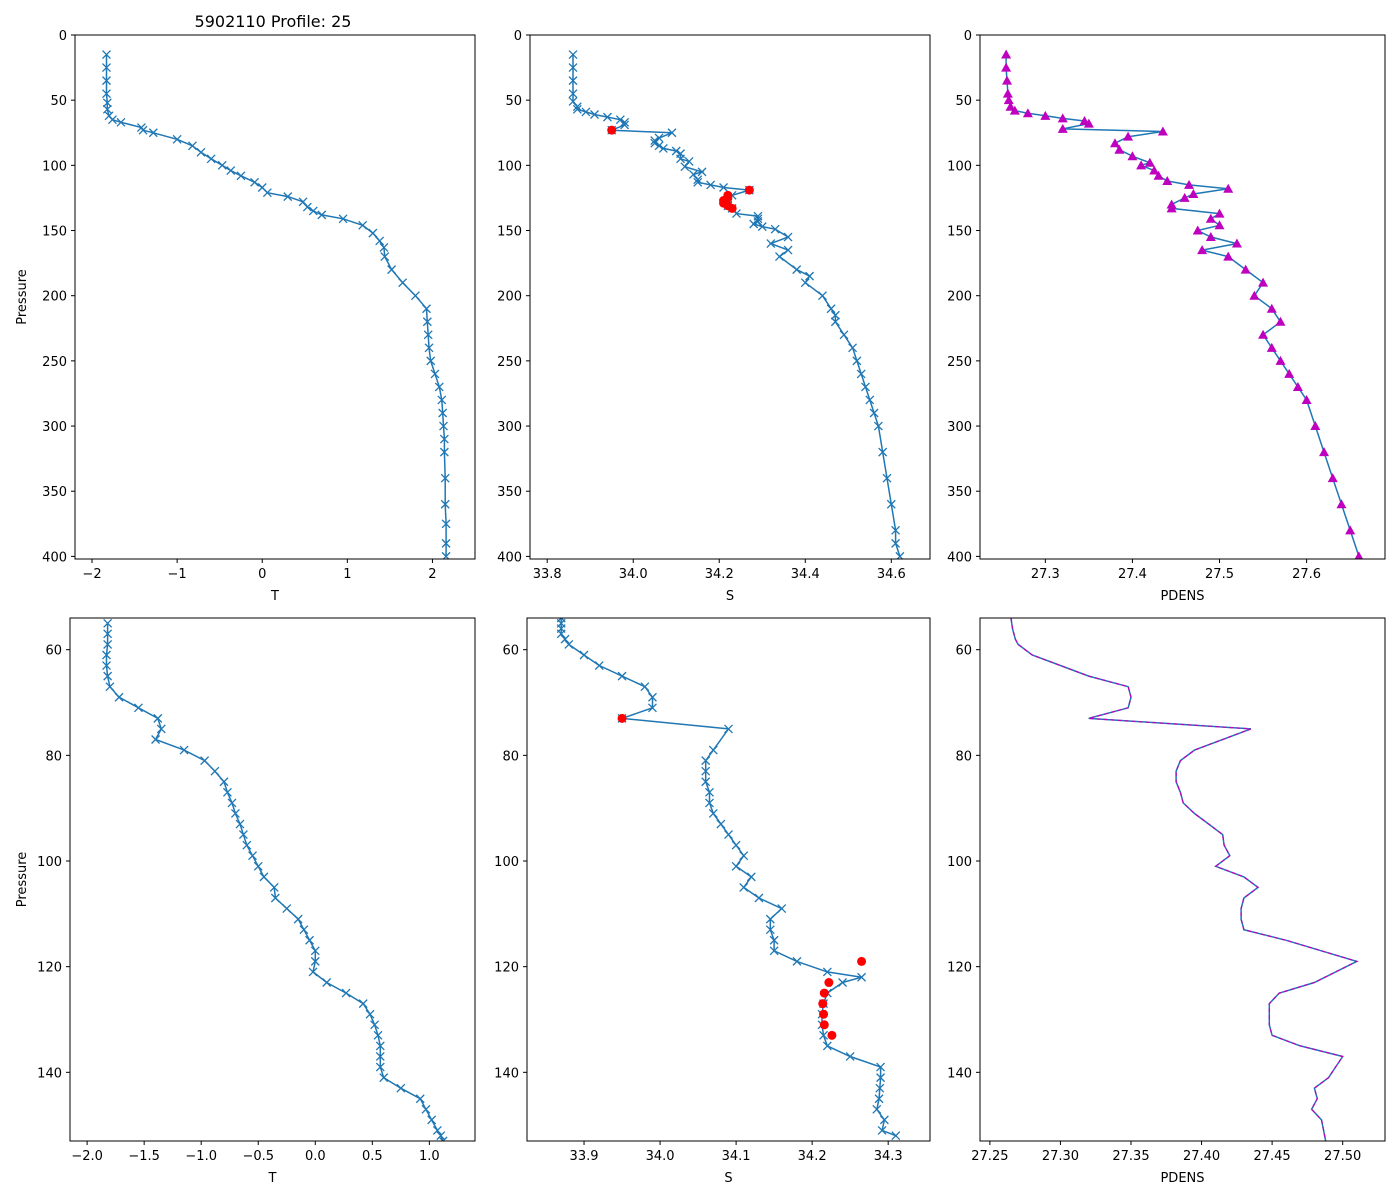 This screenshot has width=1400, height=1200. Describe the element at coordinates (518, 36) in the screenshot. I see `top-salinity-ytick-label-0: 0` at that location.